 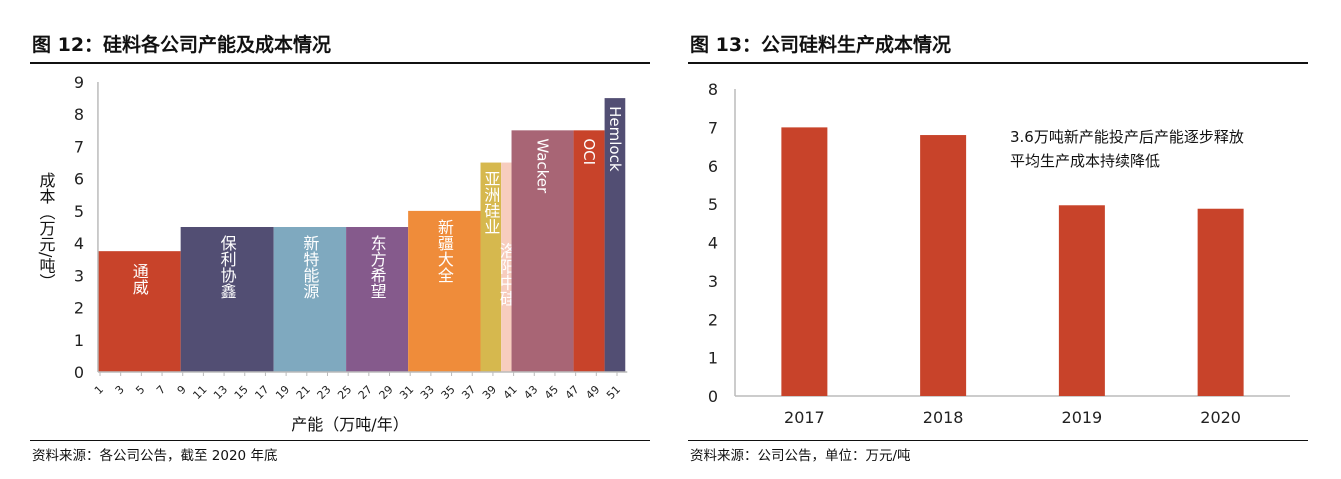 I want to click on bar-label: Wacker, so click(x=543, y=166).